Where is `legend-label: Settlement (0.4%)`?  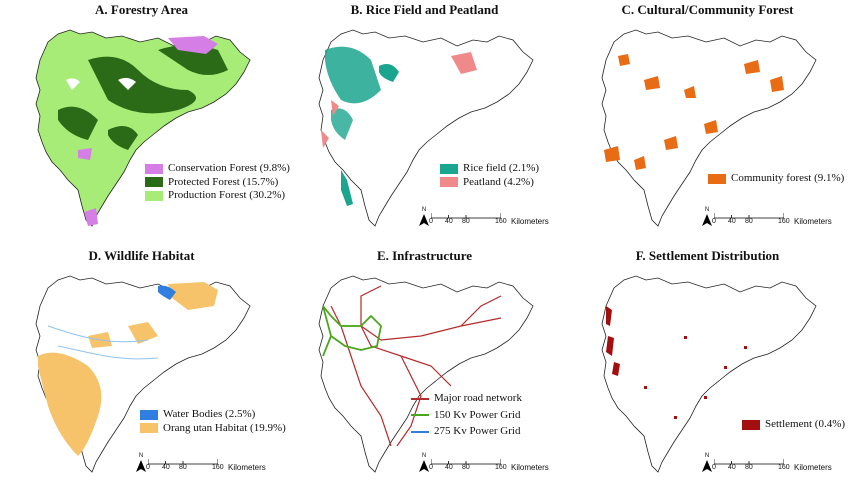 legend-label: Settlement (0.4%) is located at coordinates (805, 424).